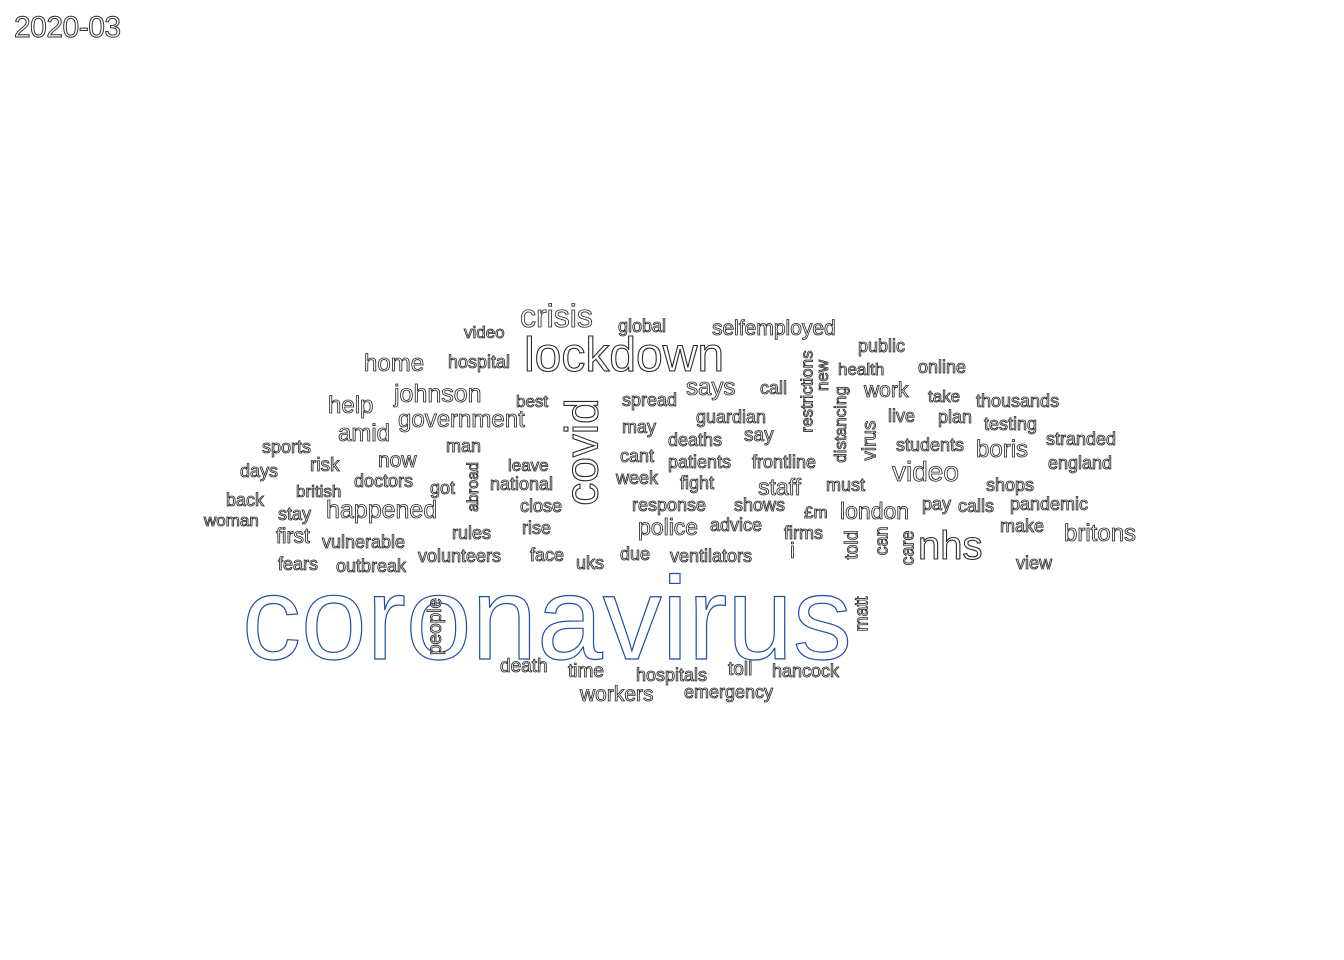  I want to click on cloud-word: say, so click(759, 435).